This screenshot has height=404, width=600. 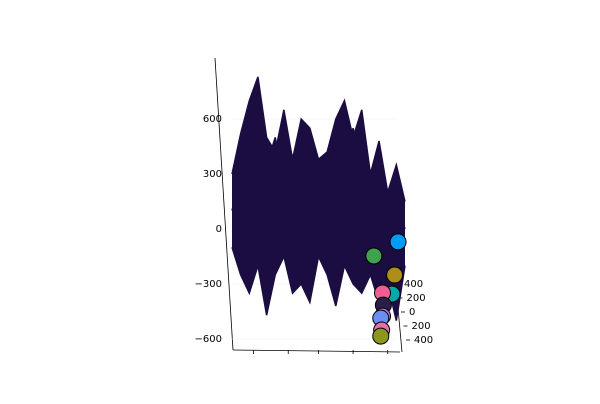 What do you see at coordinates (208, 339) in the screenshot?
I see `z-tick-label: −600` at bounding box center [208, 339].